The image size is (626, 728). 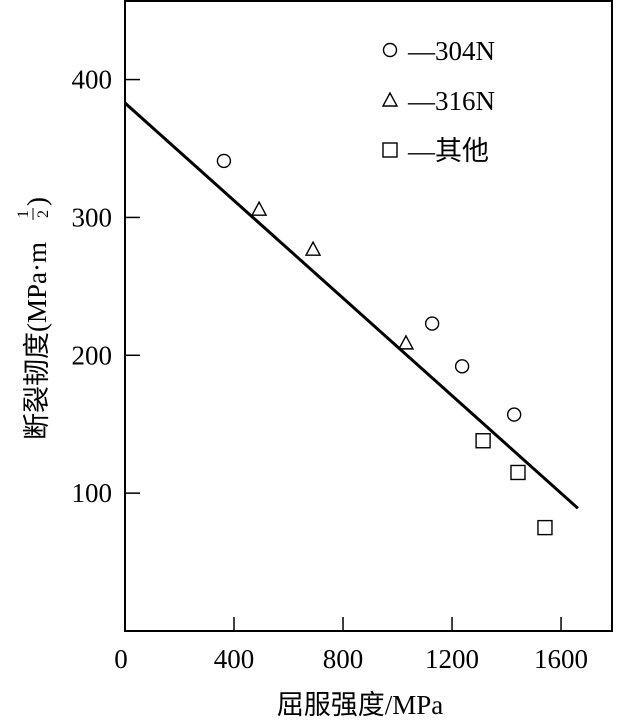 I want to click on y-axis-label-exp-num: 1, so click(x=23, y=214).